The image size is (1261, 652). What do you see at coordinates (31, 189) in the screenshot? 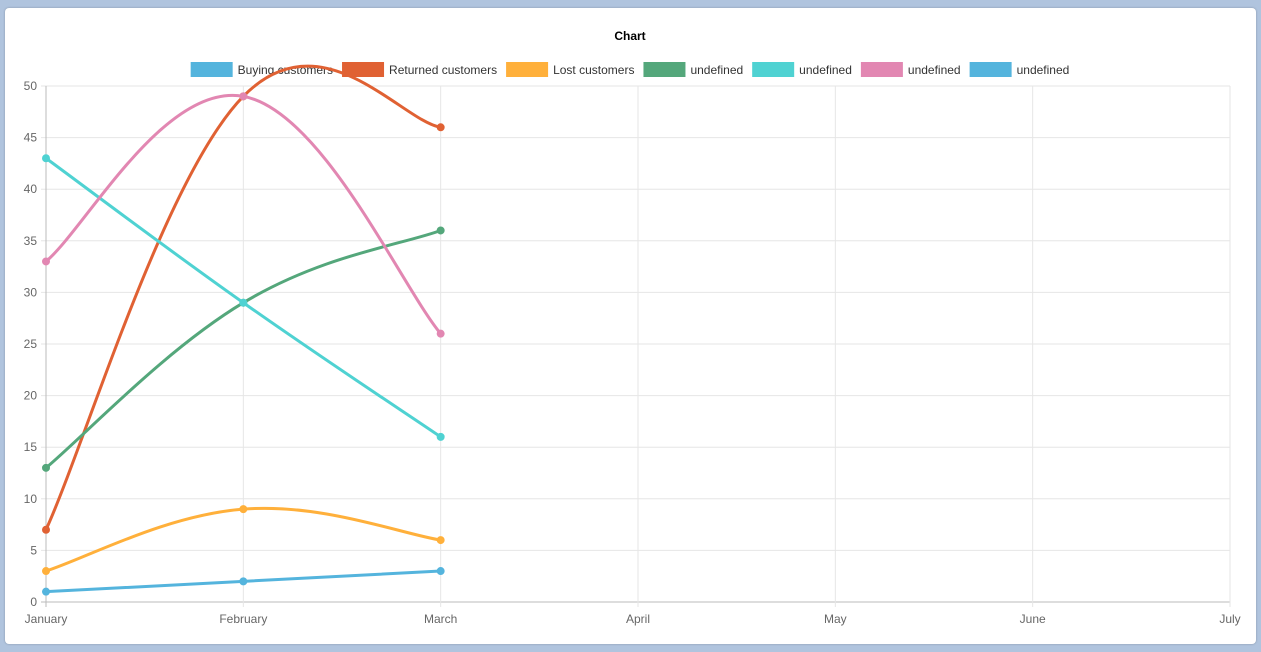
I see `y-tick-label: 40` at bounding box center [31, 189].